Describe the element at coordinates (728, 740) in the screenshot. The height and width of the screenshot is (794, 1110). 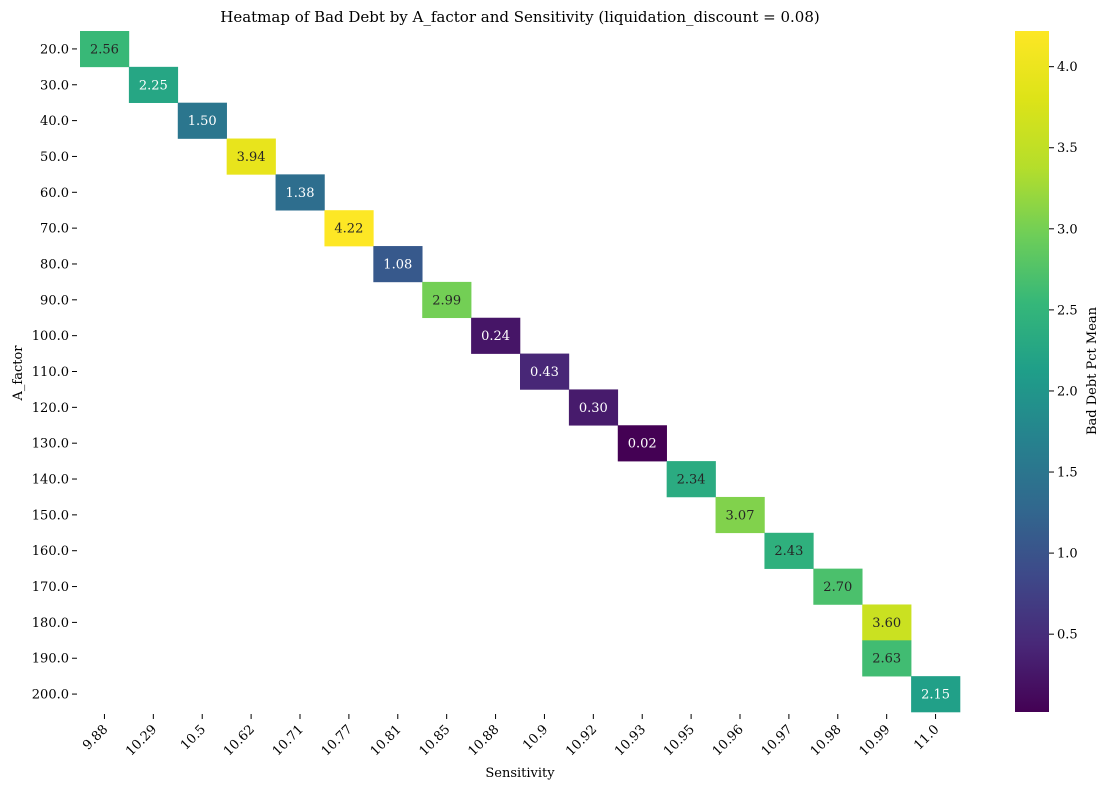
I see `x-tick-label: 10.96` at that location.